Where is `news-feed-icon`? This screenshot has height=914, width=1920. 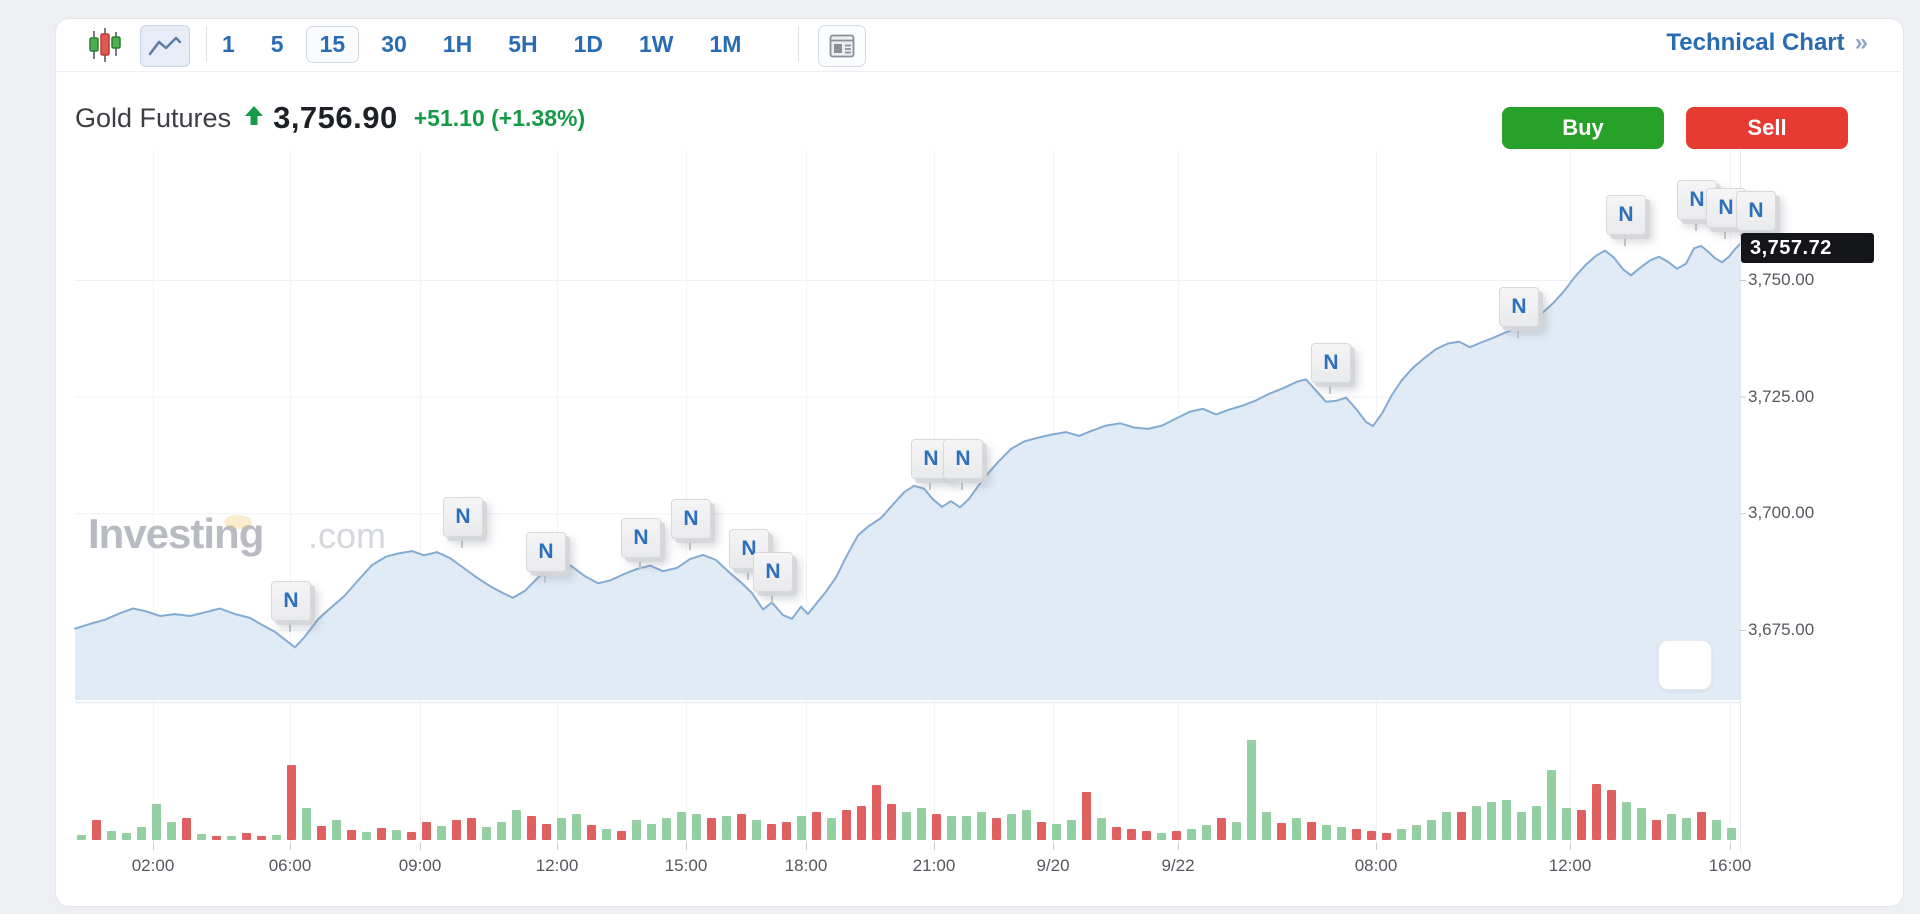 news-feed-icon is located at coordinates (842, 46).